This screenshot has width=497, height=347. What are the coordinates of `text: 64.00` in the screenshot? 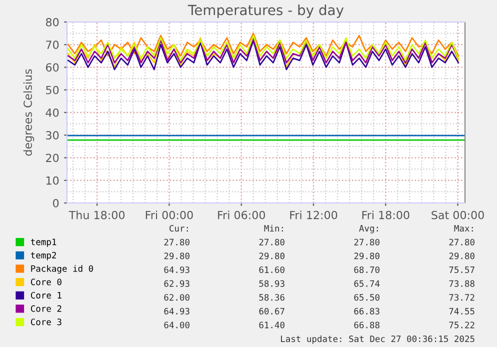 It's located at (177, 325).